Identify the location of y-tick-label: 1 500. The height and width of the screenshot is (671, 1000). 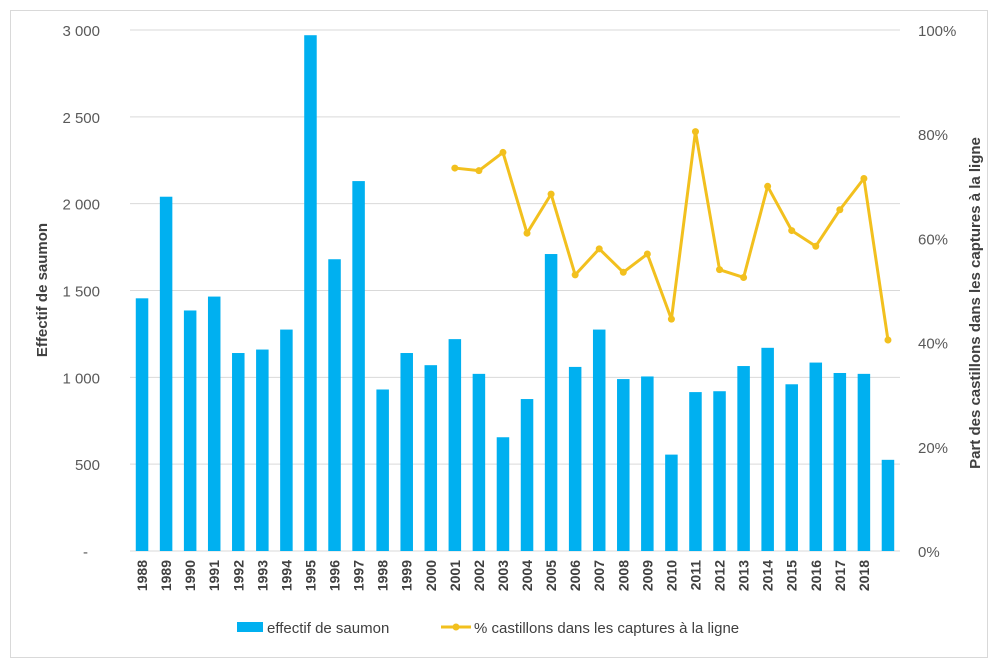
(81, 292).